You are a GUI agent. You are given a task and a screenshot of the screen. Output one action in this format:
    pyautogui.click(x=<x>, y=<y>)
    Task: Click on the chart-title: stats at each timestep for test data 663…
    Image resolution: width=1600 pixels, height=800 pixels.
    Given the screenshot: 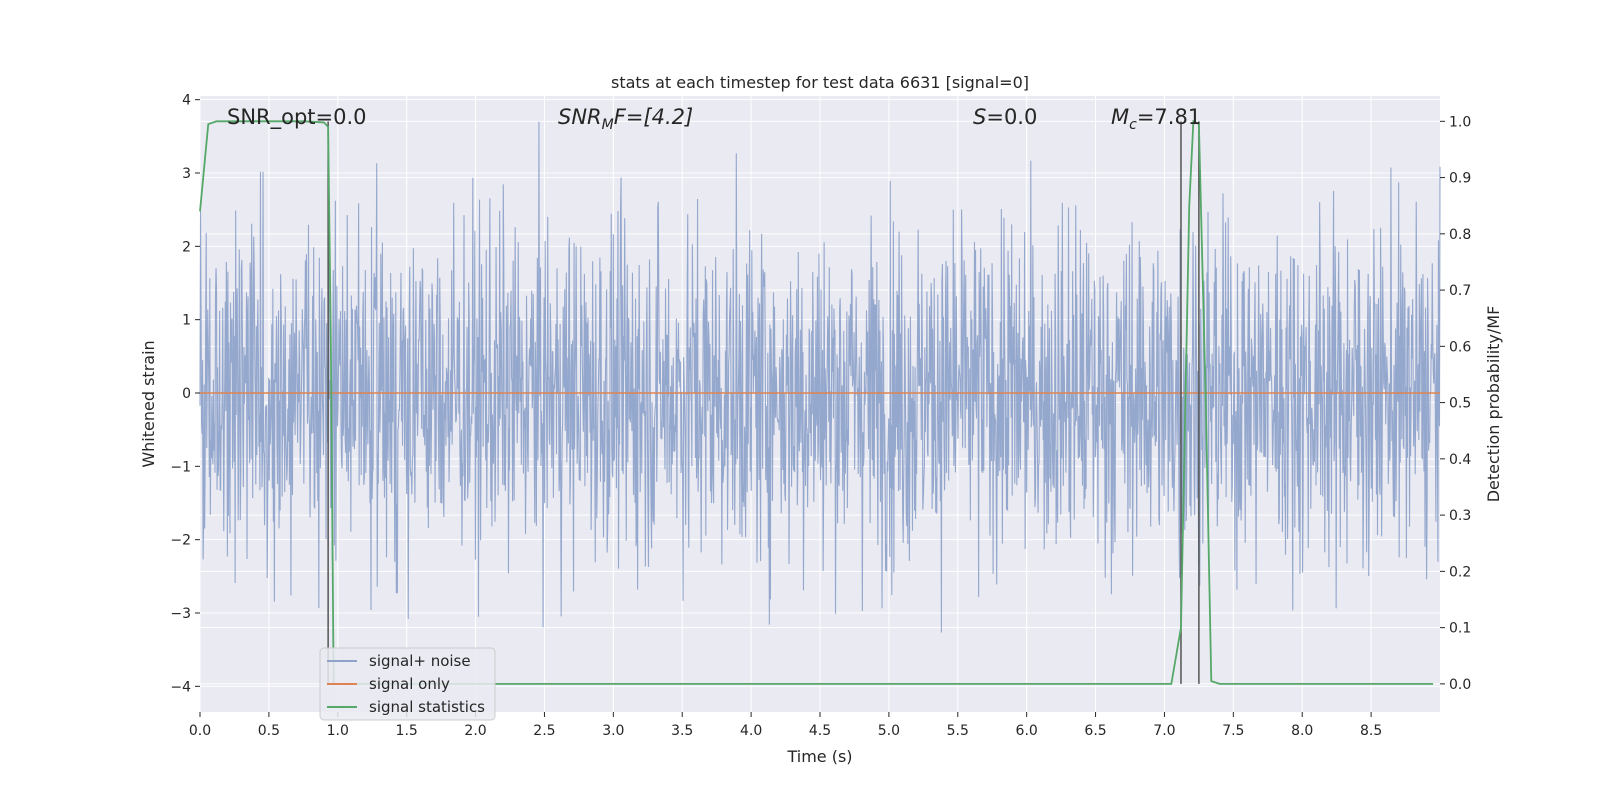 What is the action you would take?
    pyautogui.click(x=820, y=82)
    